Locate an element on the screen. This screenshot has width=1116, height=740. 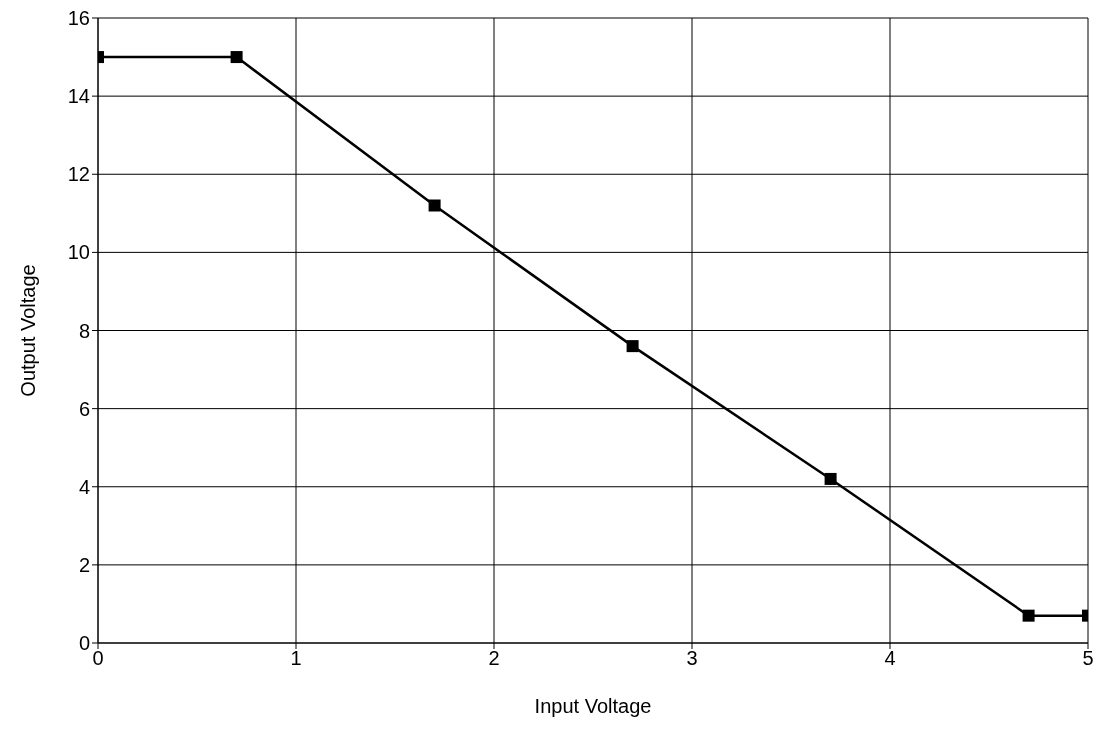
x-tick-label: 1 is located at coordinates (296, 658).